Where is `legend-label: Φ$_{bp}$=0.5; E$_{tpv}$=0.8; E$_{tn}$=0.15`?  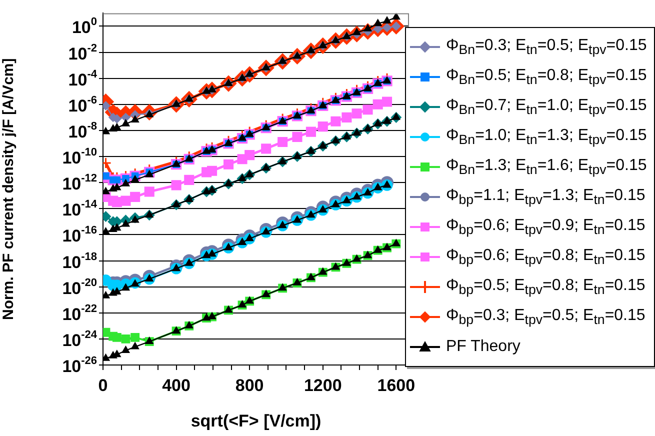 legend-label: Φ$_{bp}$=0.5; E$_{tpv}$=0.8; E$_{tn}$=0.15 is located at coordinates (546, 287).